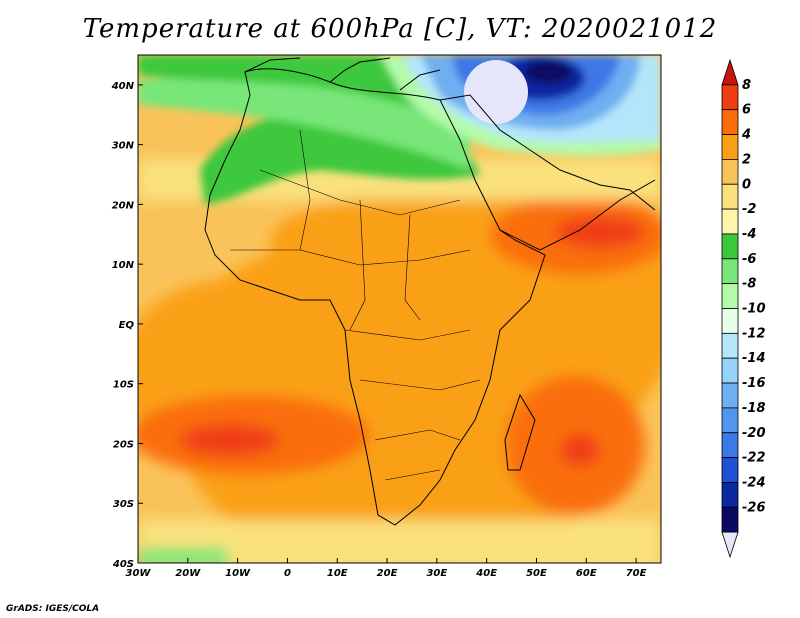  What do you see at coordinates (123, 265) in the screenshot?
I see `lat-tick-label: 10N` at bounding box center [123, 265].